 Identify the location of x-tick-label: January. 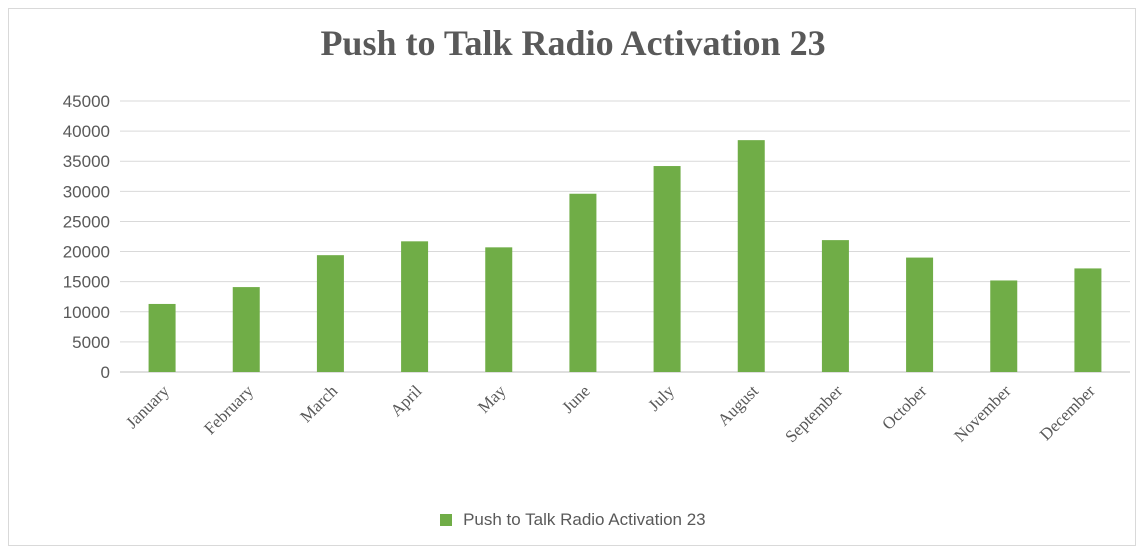
(147, 406).